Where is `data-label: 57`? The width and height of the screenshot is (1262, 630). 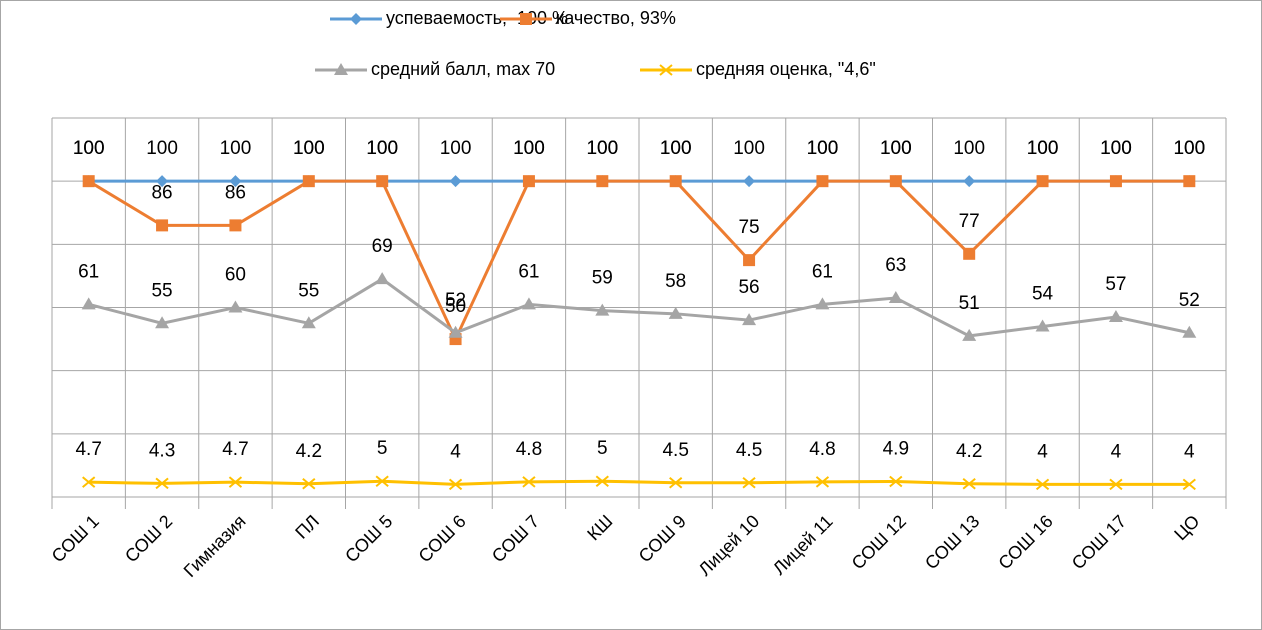
data-label: 57 is located at coordinates (1115, 284).